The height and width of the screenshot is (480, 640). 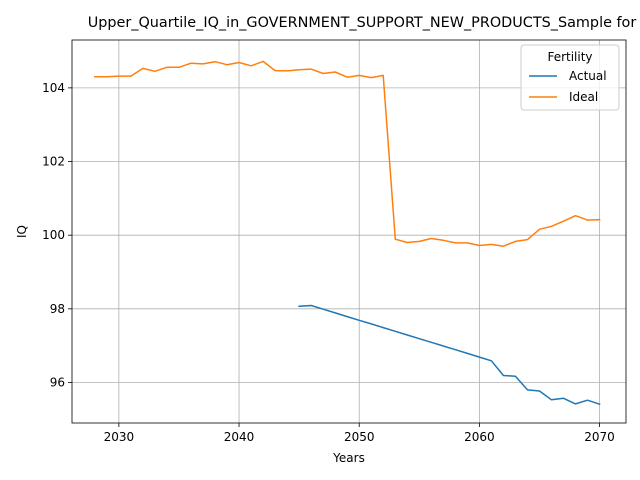 What do you see at coordinates (359, 437) in the screenshot?
I see `x-tick-label: 2050` at bounding box center [359, 437].